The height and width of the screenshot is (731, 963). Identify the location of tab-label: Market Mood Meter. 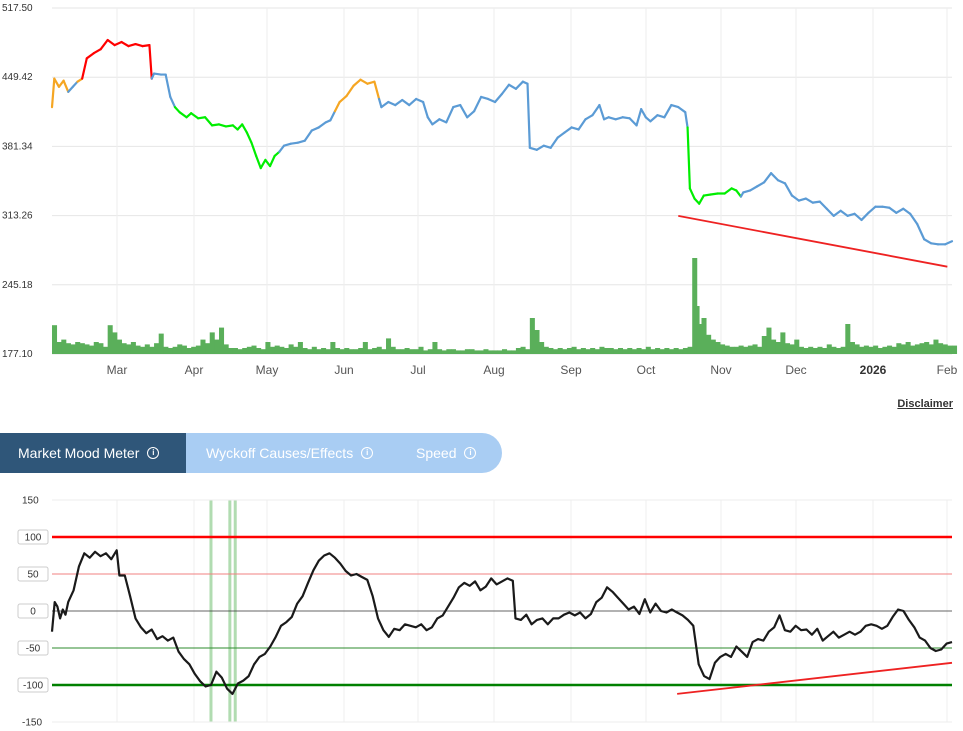
(79, 453).